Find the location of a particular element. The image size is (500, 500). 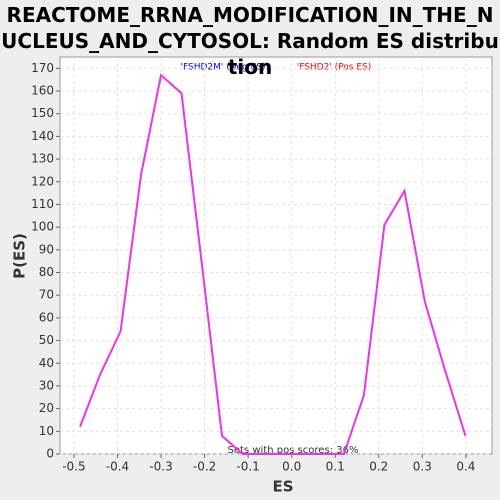

y-tick-label: 20 is located at coordinates (46, 408).